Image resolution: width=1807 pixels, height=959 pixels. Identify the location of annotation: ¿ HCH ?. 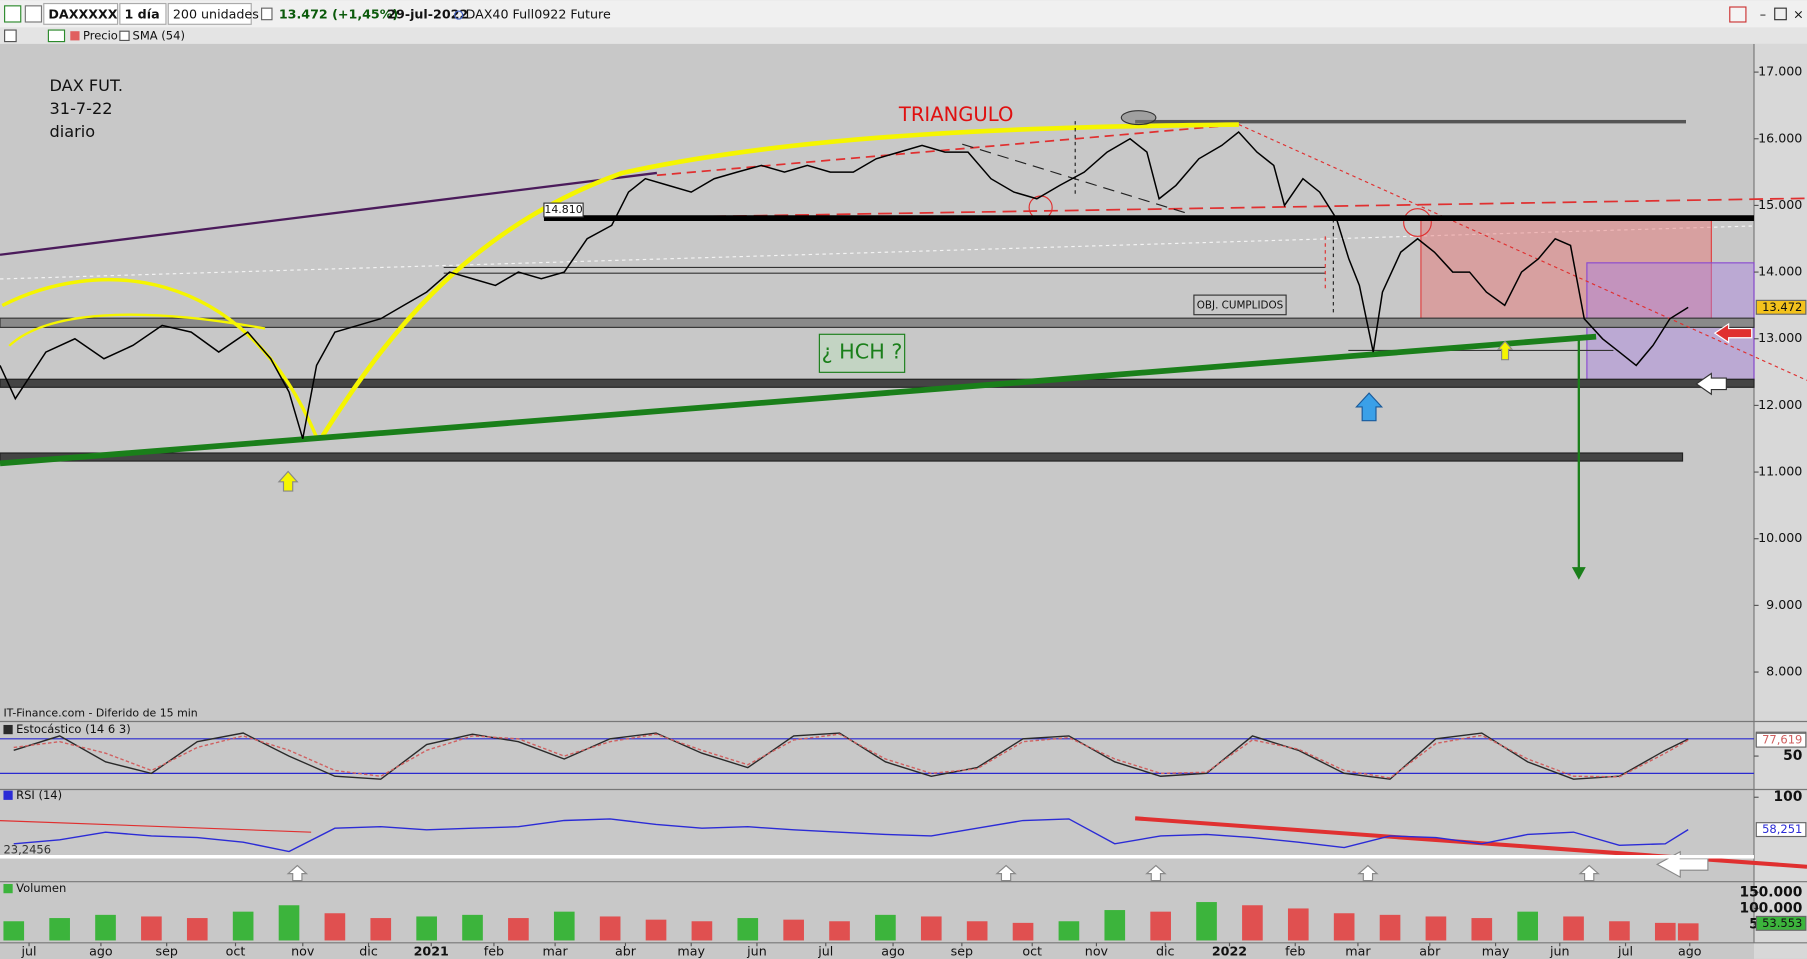
(862, 352).